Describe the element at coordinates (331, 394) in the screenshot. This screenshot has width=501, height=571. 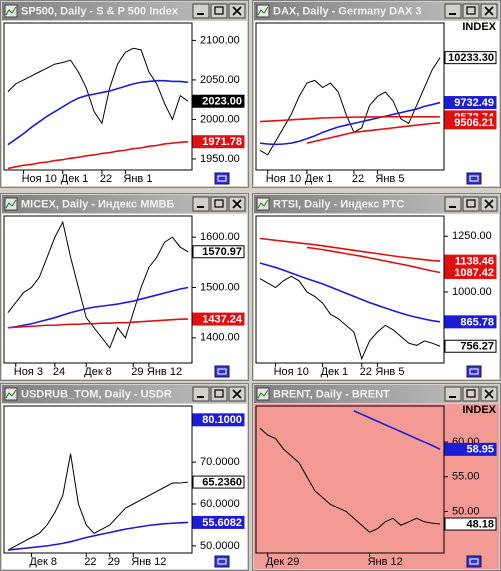
I see `window-title: BRENT, Daily - BRENT` at that location.